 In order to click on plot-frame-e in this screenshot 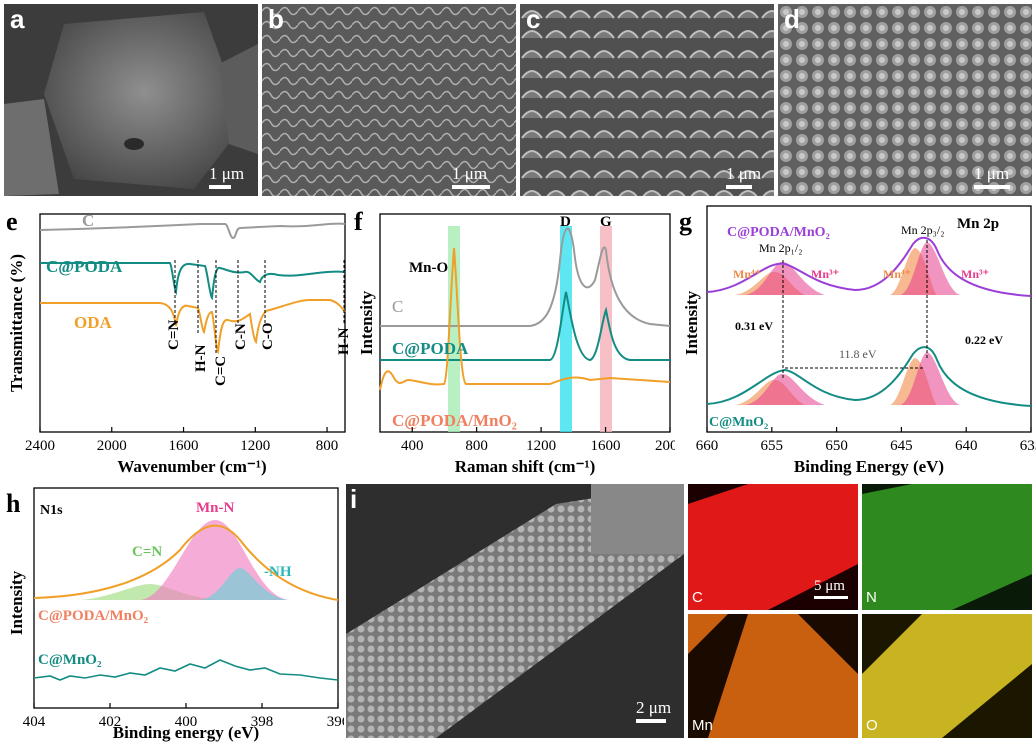, I will do `click(192, 323)`.